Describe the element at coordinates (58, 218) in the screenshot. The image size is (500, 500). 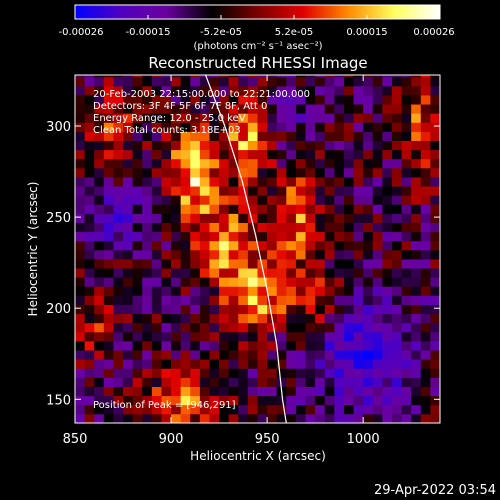
I see `y-tick-label: 250` at that location.